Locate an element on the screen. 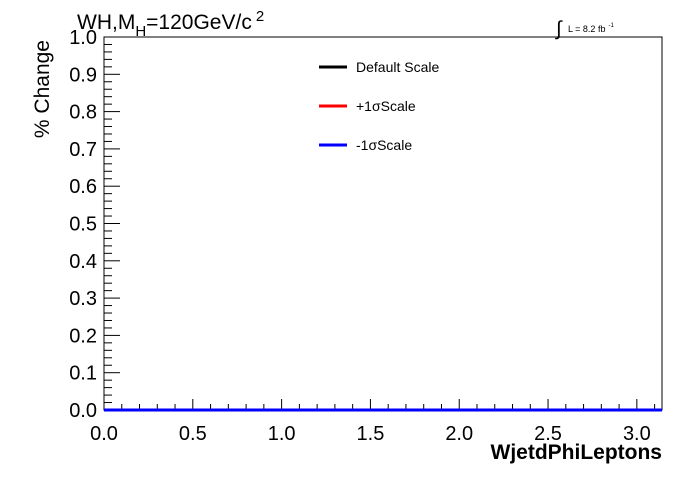 The height and width of the screenshot is (477, 696). y-tick-label: 0.1 is located at coordinates (83, 374).